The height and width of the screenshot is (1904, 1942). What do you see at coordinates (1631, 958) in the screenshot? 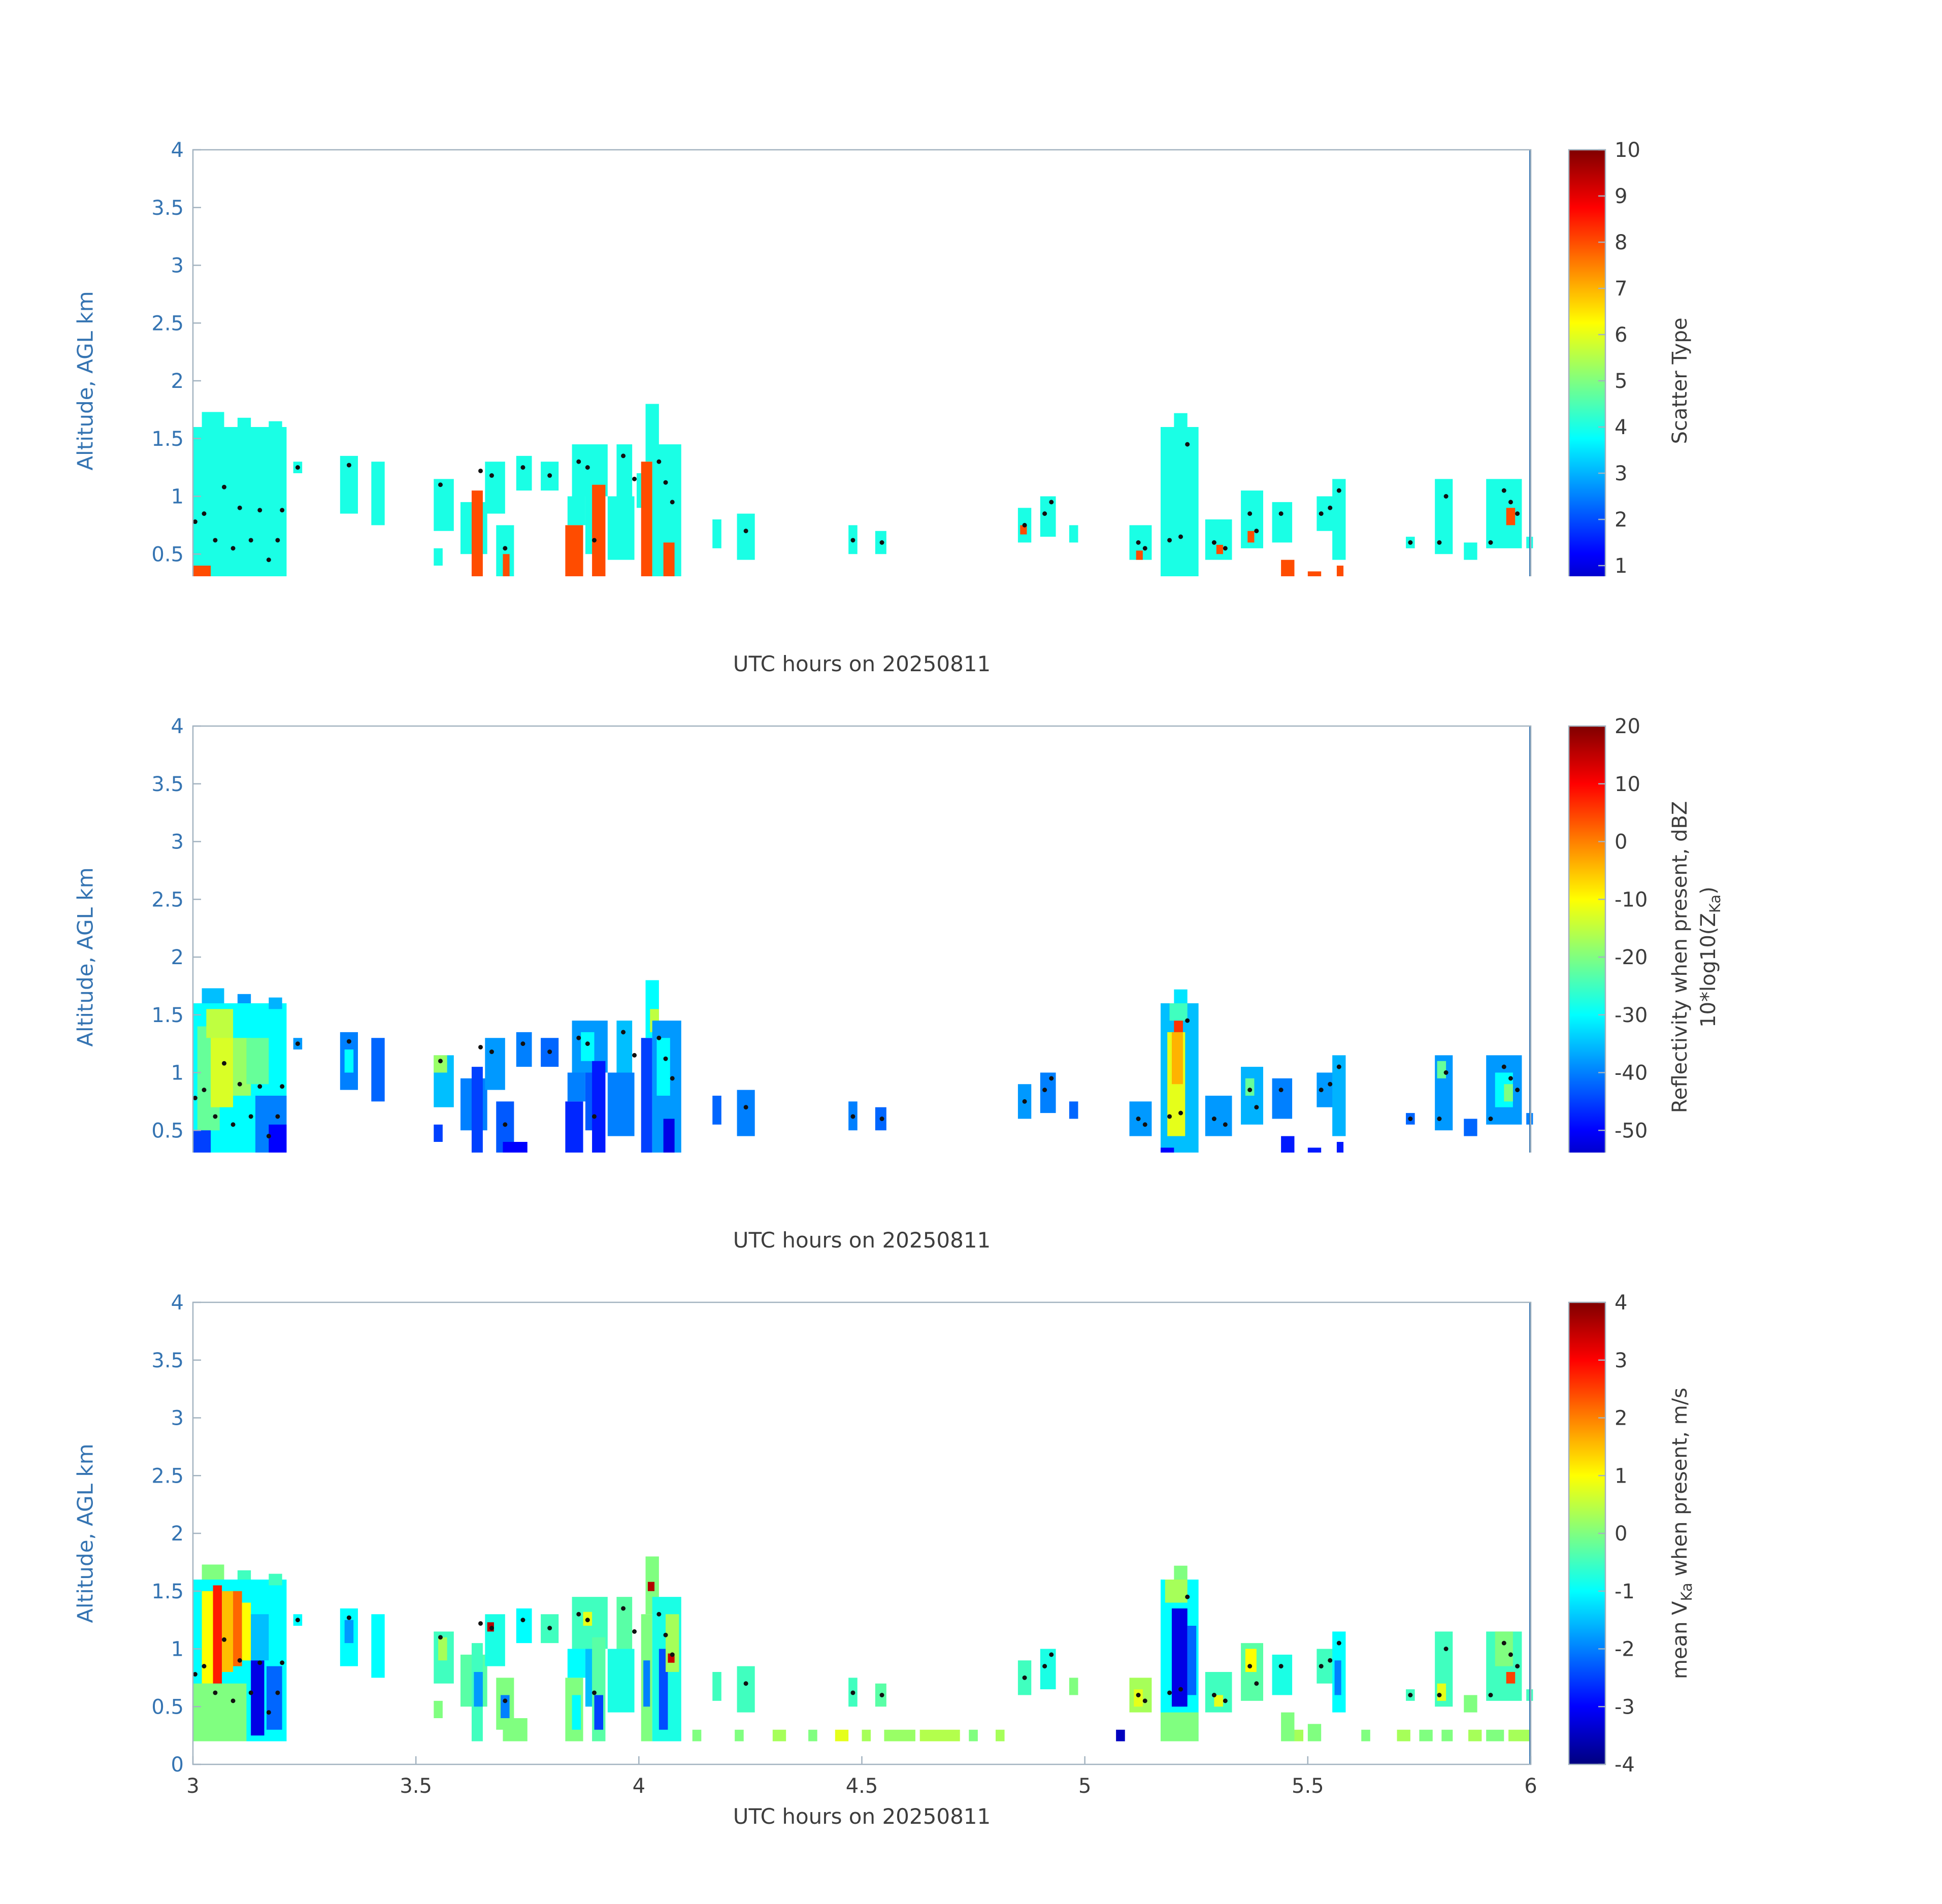
I see `colorbar-tick-label: -20` at bounding box center [1631, 958].